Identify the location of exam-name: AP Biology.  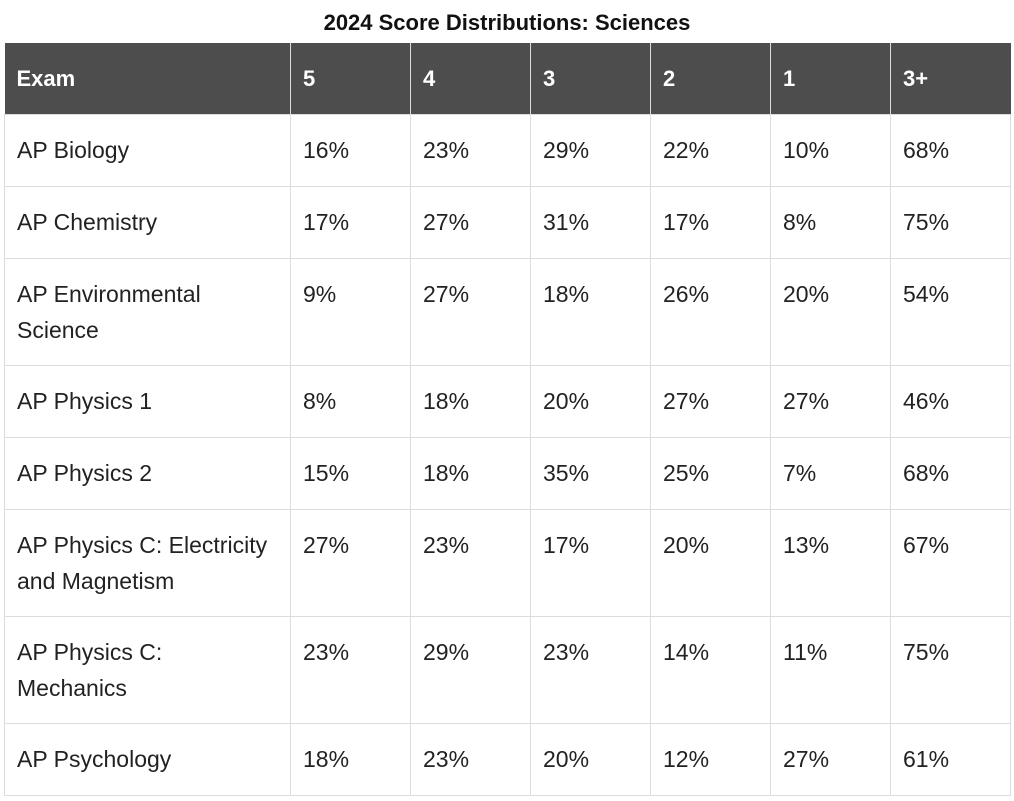
(147, 150).